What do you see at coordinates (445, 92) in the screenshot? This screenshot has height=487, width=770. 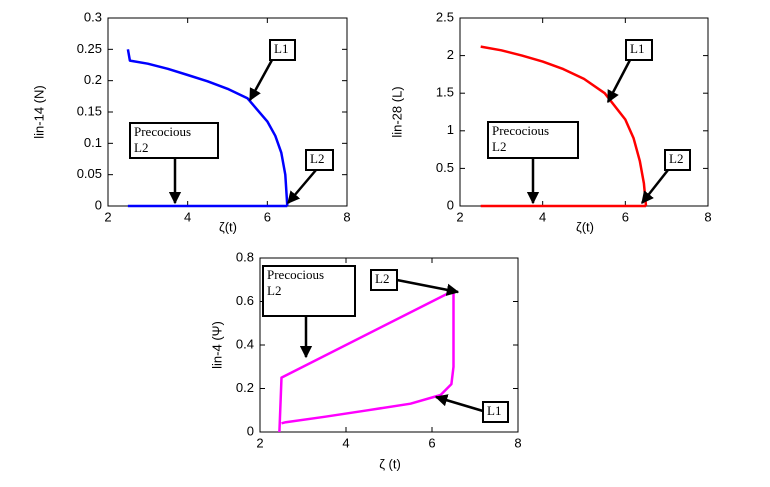 I see `y-tick-label: 1.5` at bounding box center [445, 92].